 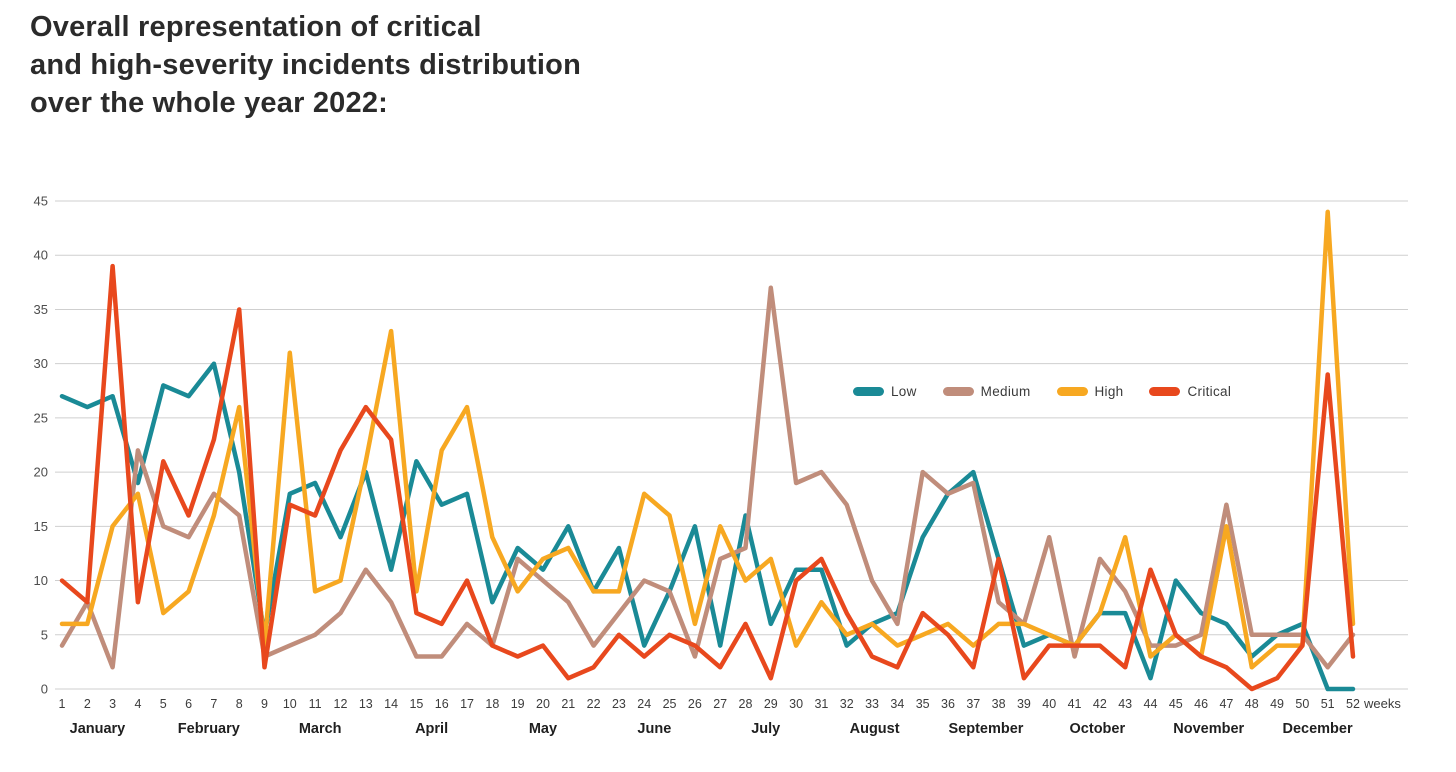 What do you see at coordinates (391, 704) in the screenshot?
I see `week-number-label: 14` at bounding box center [391, 704].